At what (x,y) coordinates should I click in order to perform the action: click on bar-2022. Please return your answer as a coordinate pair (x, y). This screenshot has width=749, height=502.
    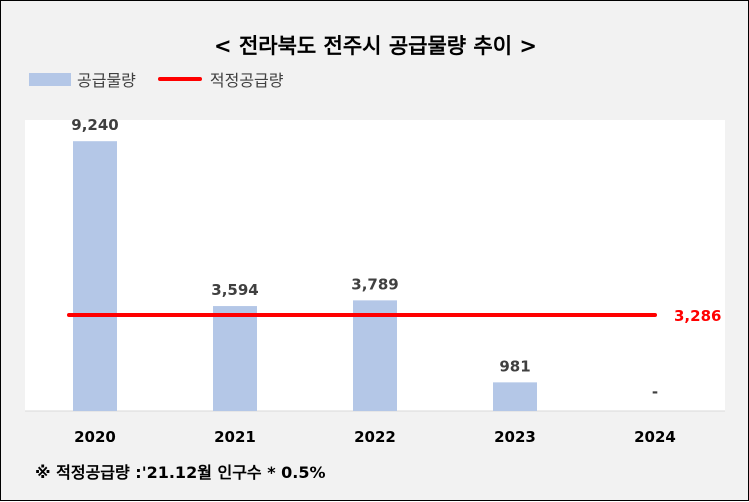
    Looking at the image, I should click on (375, 355).